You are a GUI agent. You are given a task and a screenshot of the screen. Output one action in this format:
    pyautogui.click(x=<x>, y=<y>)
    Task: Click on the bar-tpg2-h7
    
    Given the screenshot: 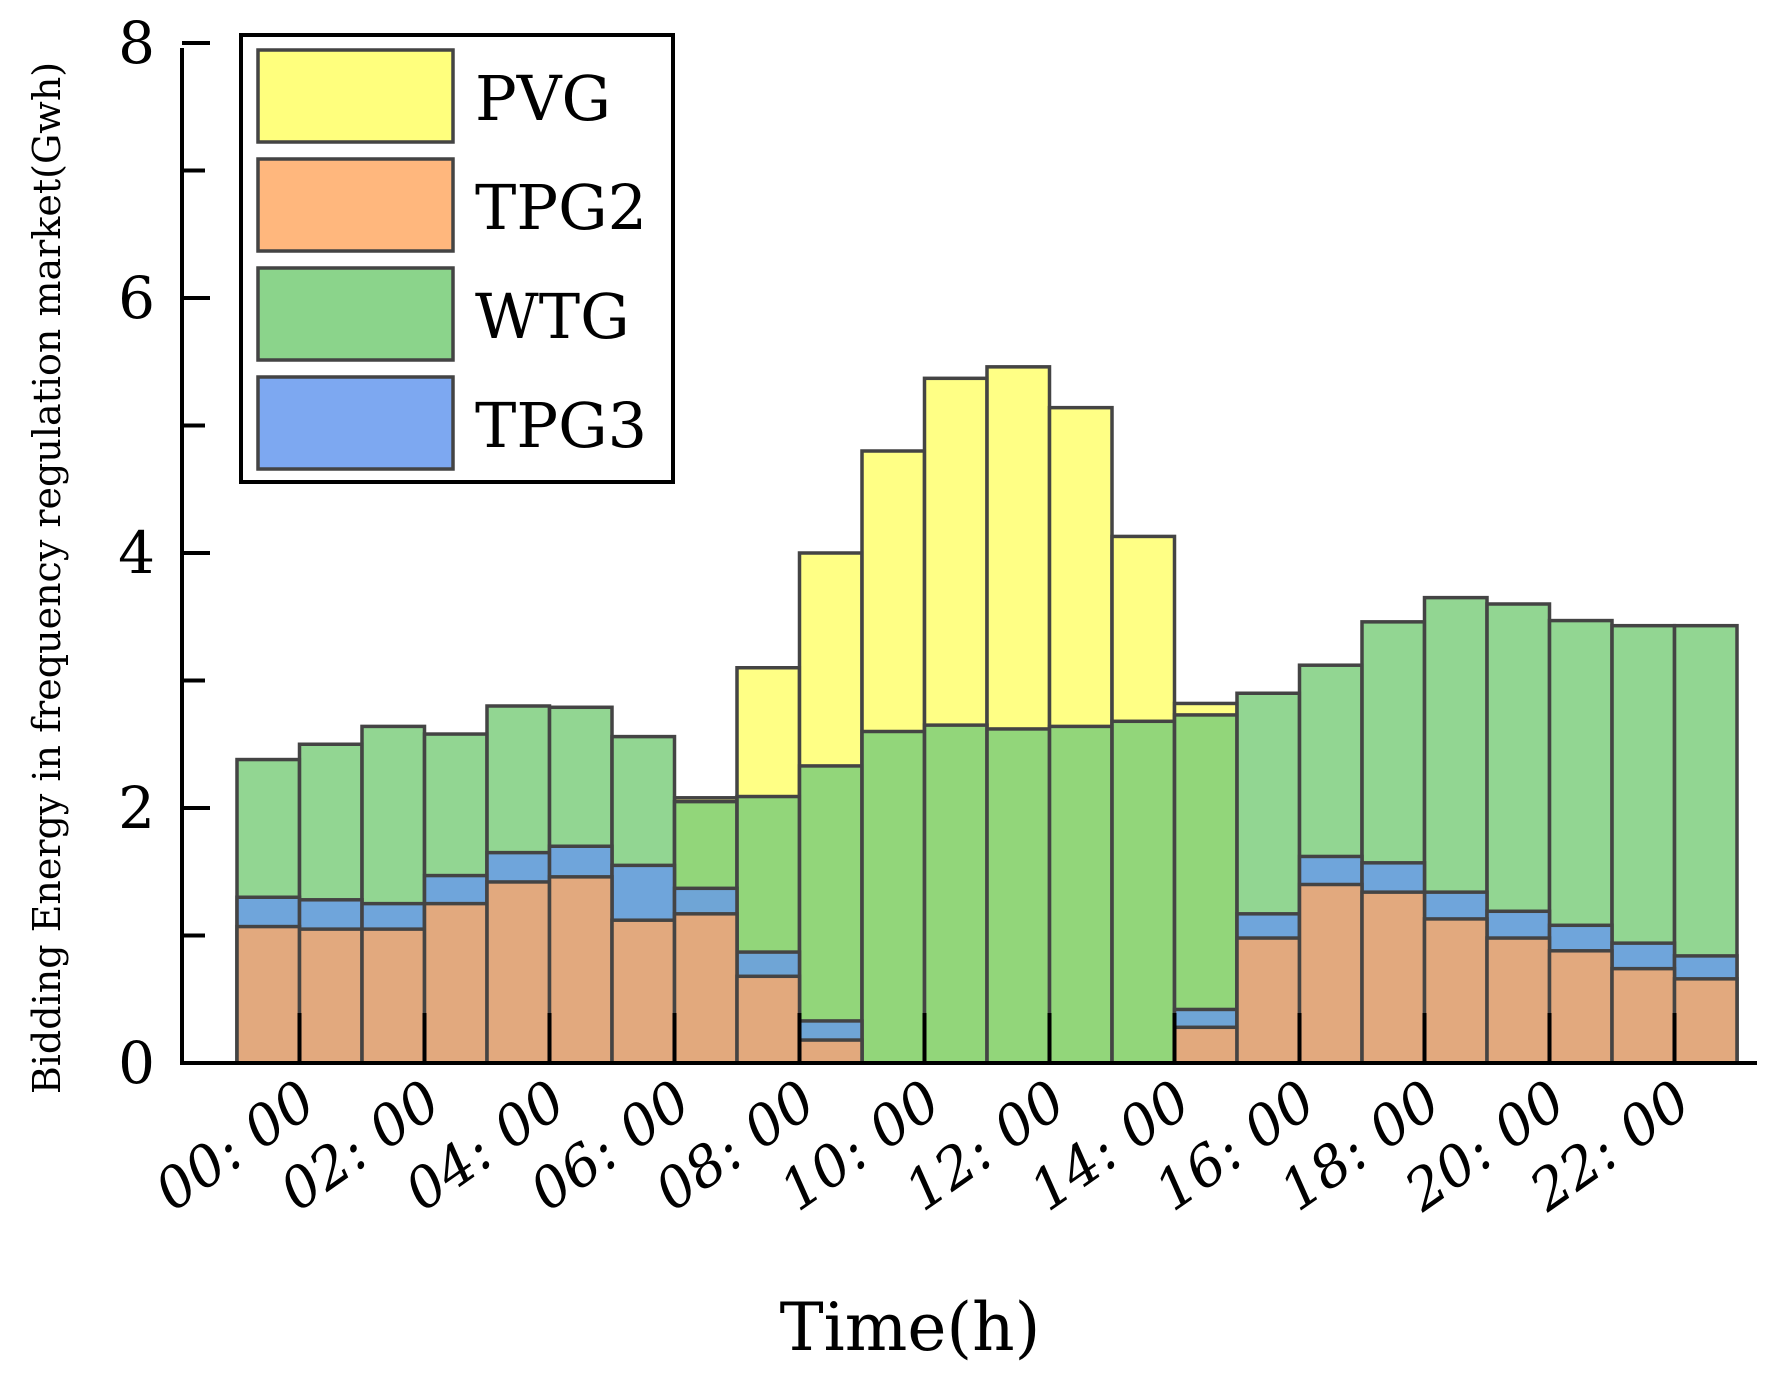 What is the action you would take?
    pyautogui.click(x=705, y=988)
    